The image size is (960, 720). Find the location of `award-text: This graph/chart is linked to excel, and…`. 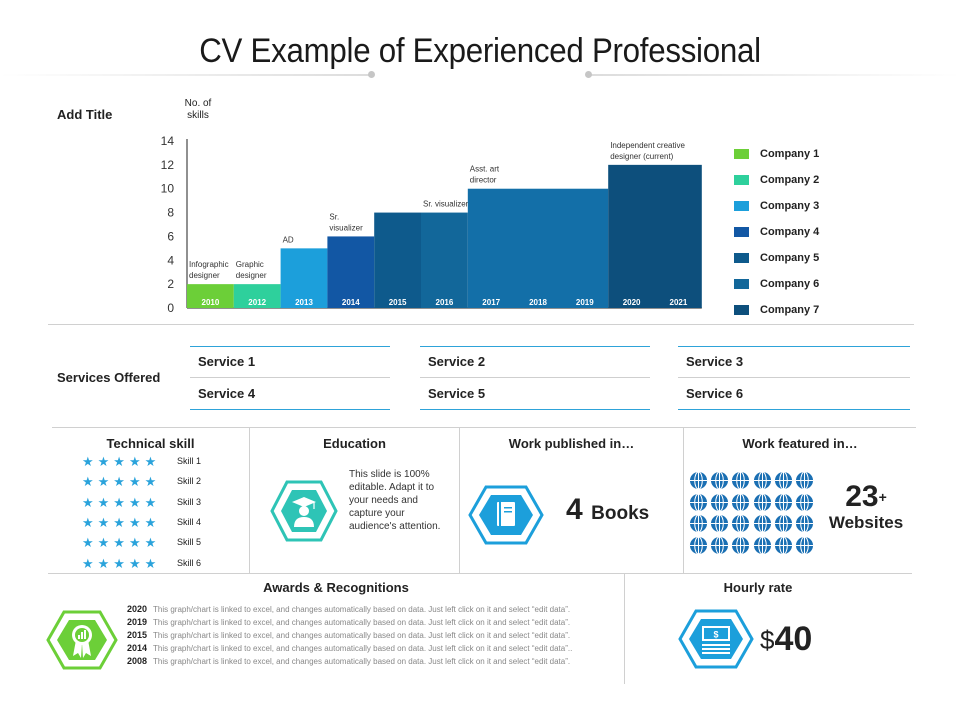

award-text: This graph/chart is linked to excel, and… is located at coordinates (362, 622).